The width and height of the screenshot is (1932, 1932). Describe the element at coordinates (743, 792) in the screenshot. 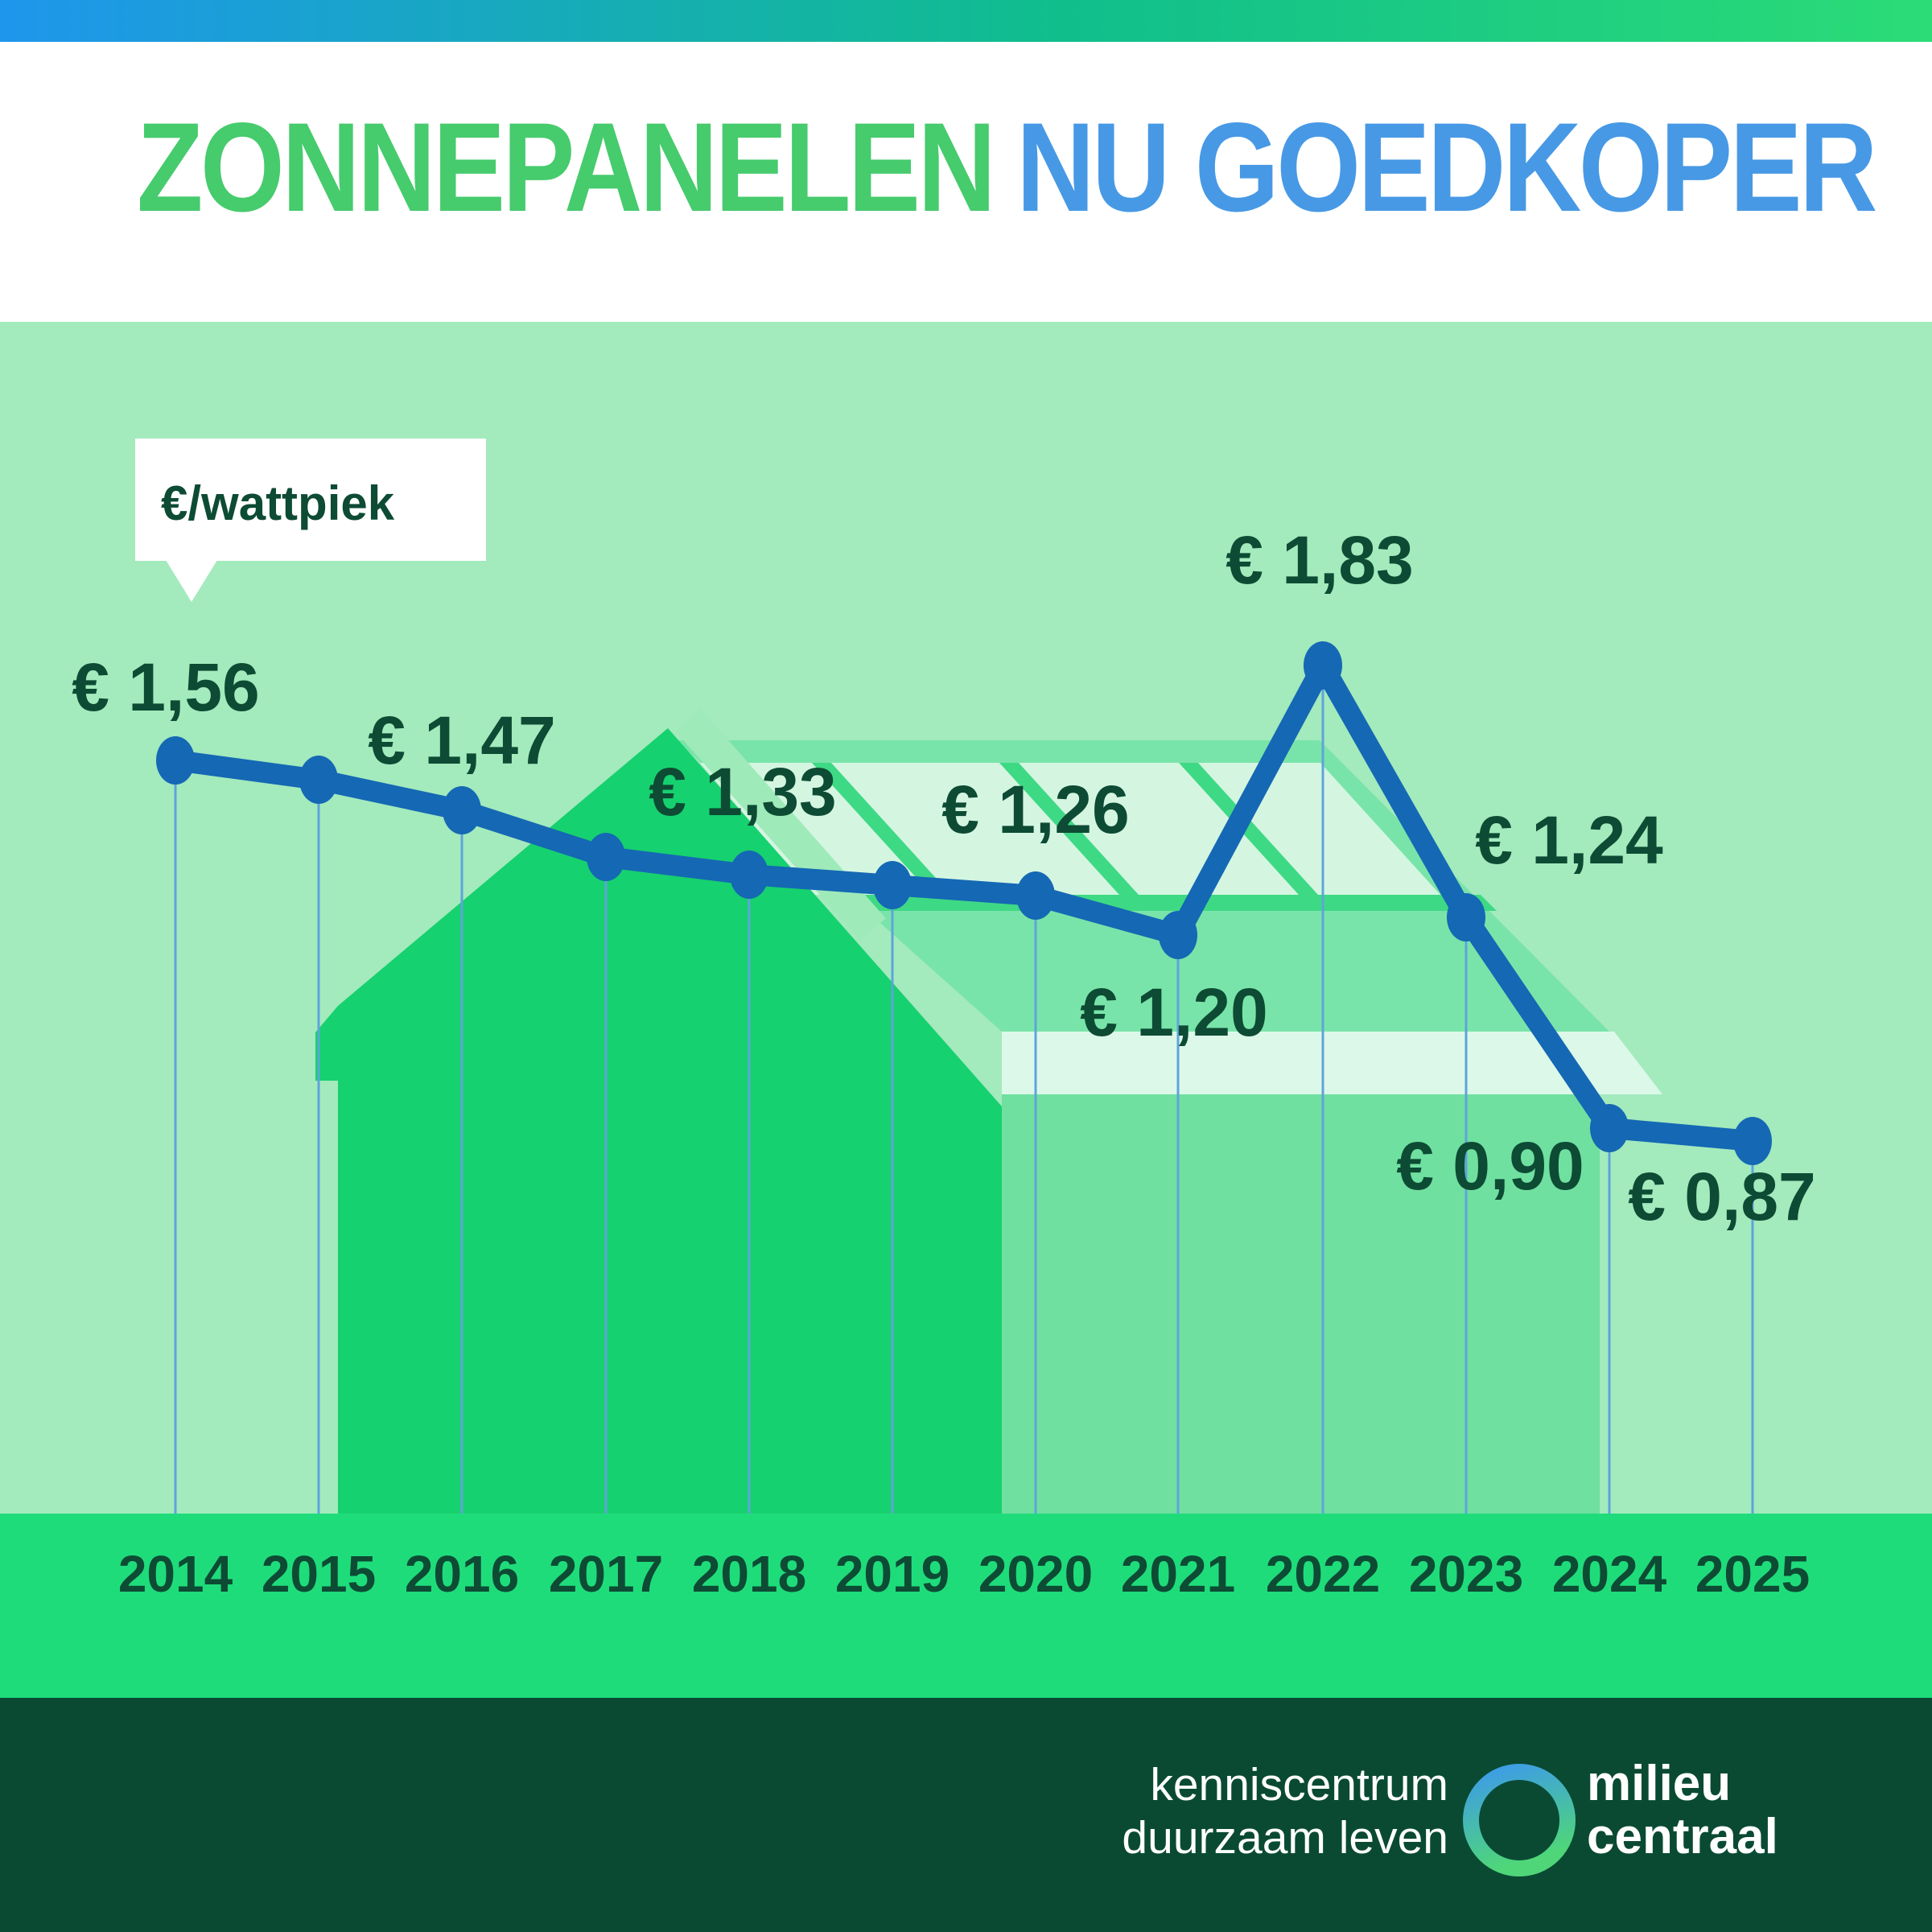

I see `value-label-2018: € 1,33` at that location.